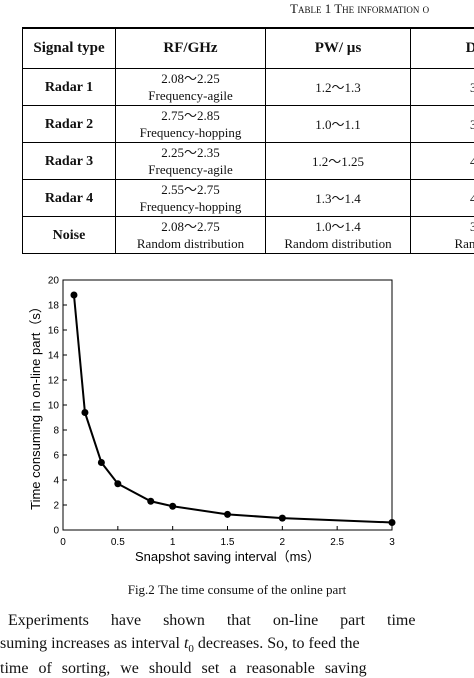 The image size is (474, 678). Describe the element at coordinates (464, 243) in the screenshot. I see `cell-text: Random` at that location.